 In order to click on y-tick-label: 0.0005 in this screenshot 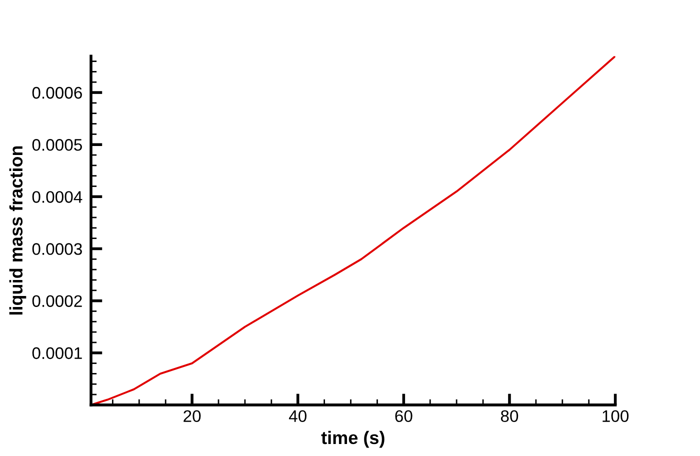, I will do `click(57, 145)`.